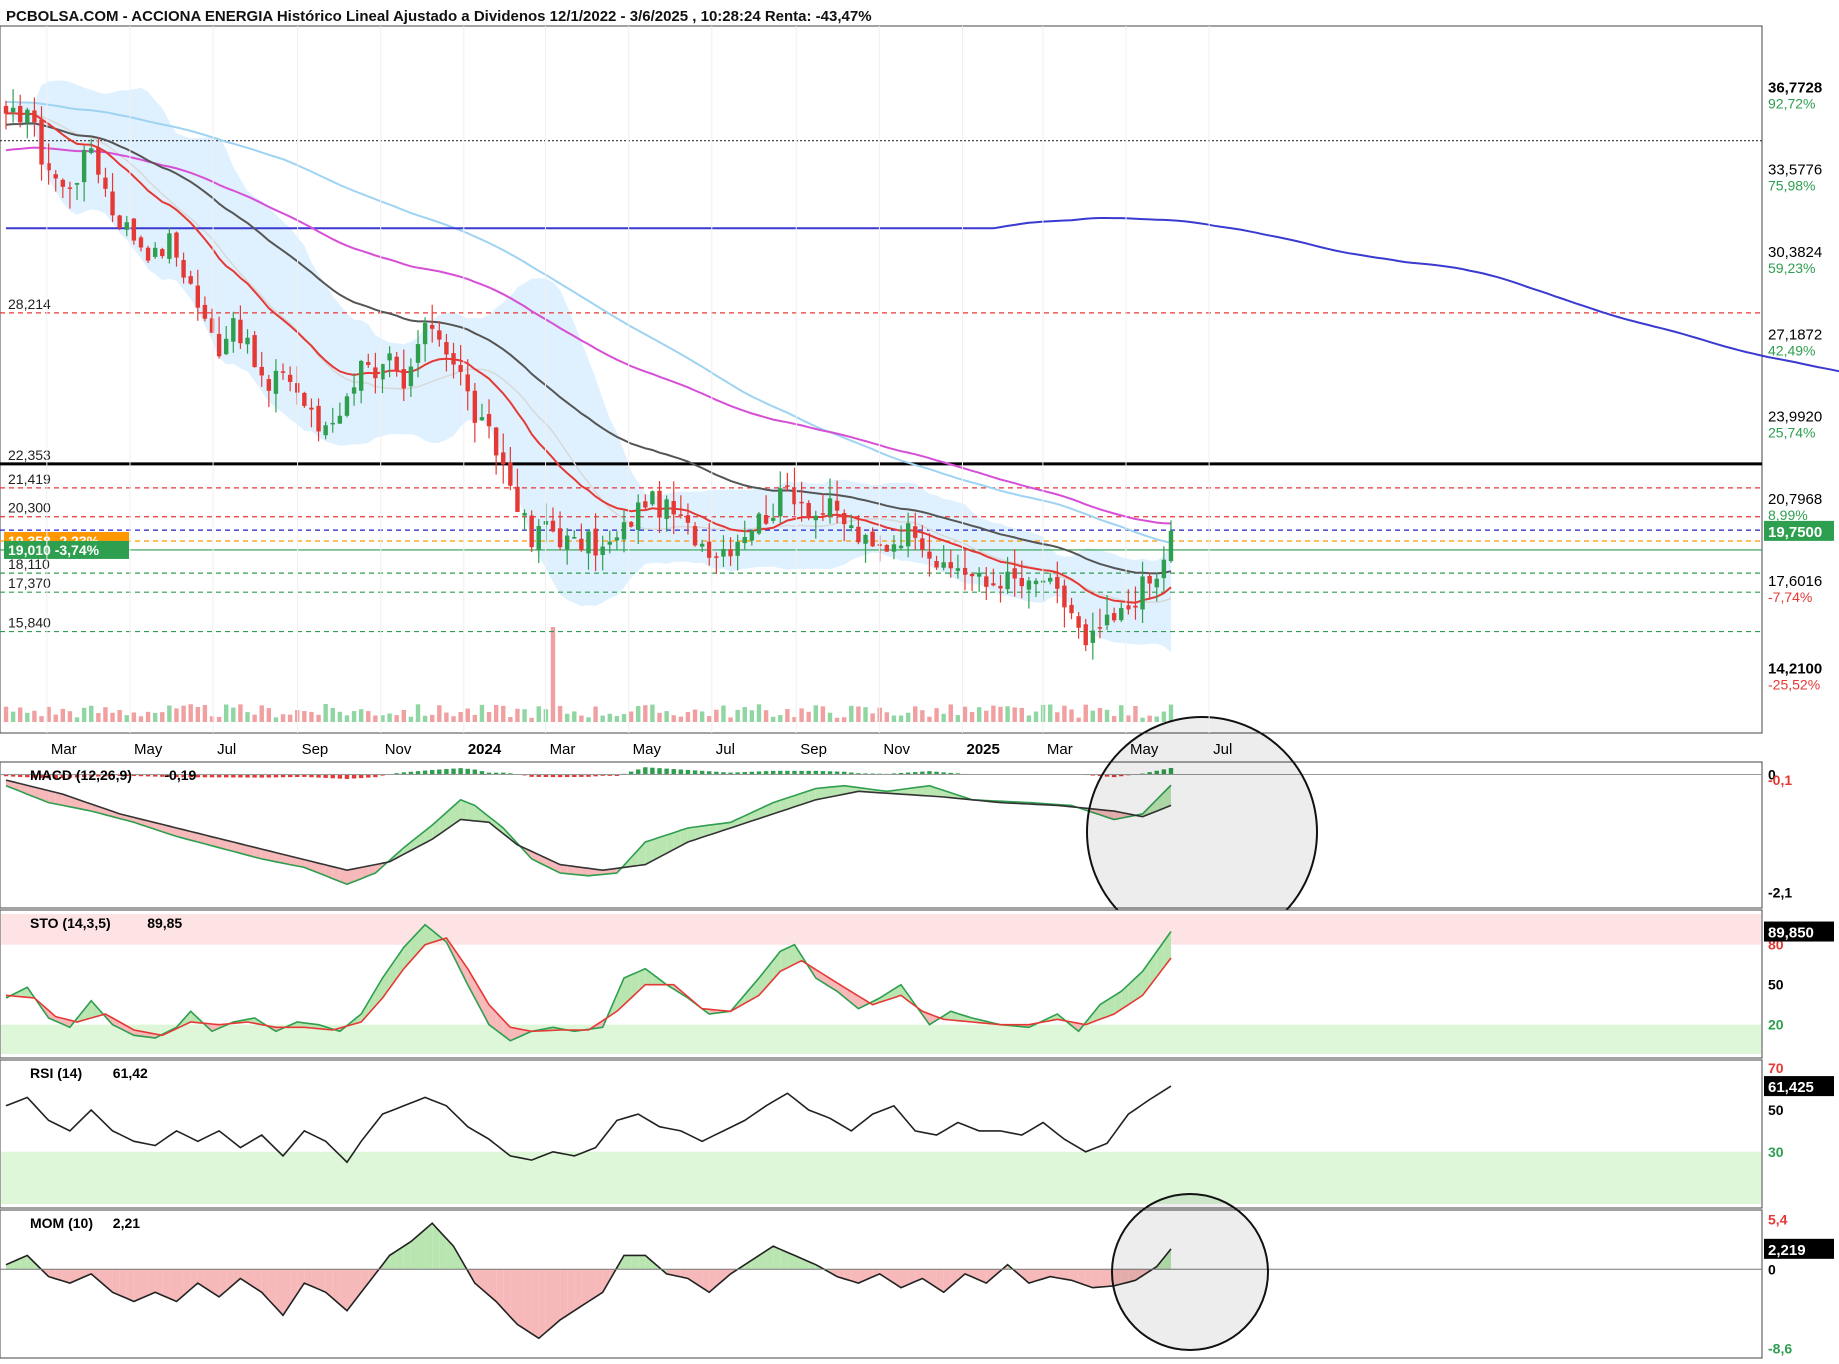 Image resolution: width=1839 pixels, height=1364 pixels. What do you see at coordinates (1788, 515) in the screenshot?
I see `pct-axis-label: 8,99%` at bounding box center [1788, 515].